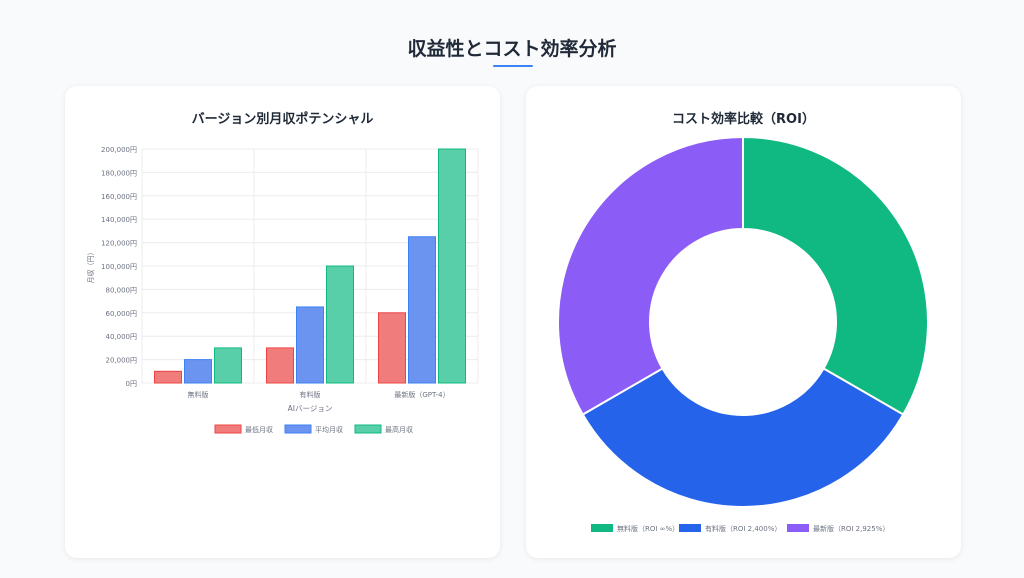 The image size is (1024, 578). Describe the element at coordinates (421, 394) in the screenshot. I see `x-tick-label: 最新版（GPT-4）` at that location.